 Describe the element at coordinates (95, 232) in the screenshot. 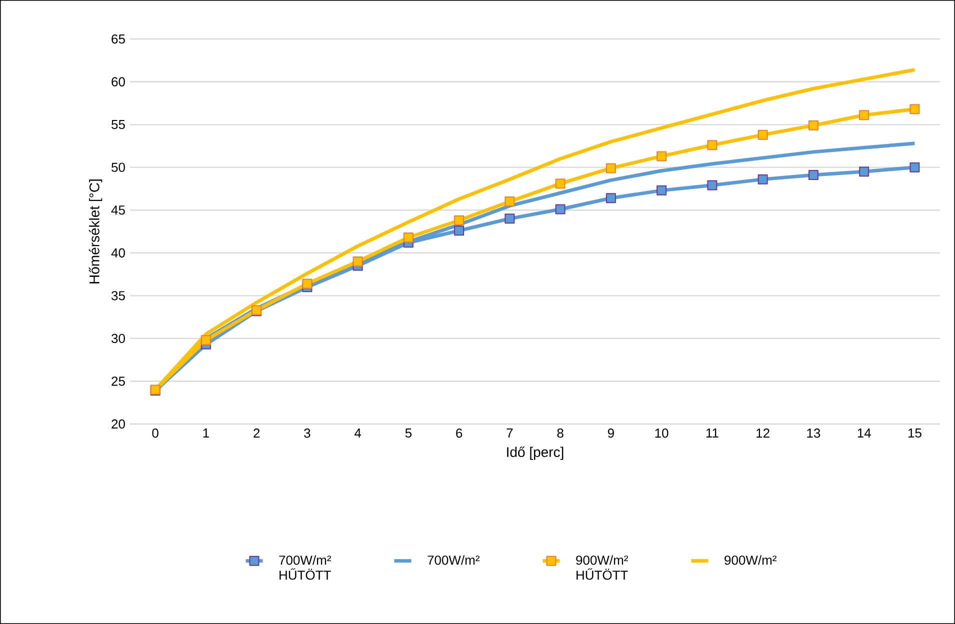

I see `y-axis-title: Hőmérséklet [°C]` at that location.